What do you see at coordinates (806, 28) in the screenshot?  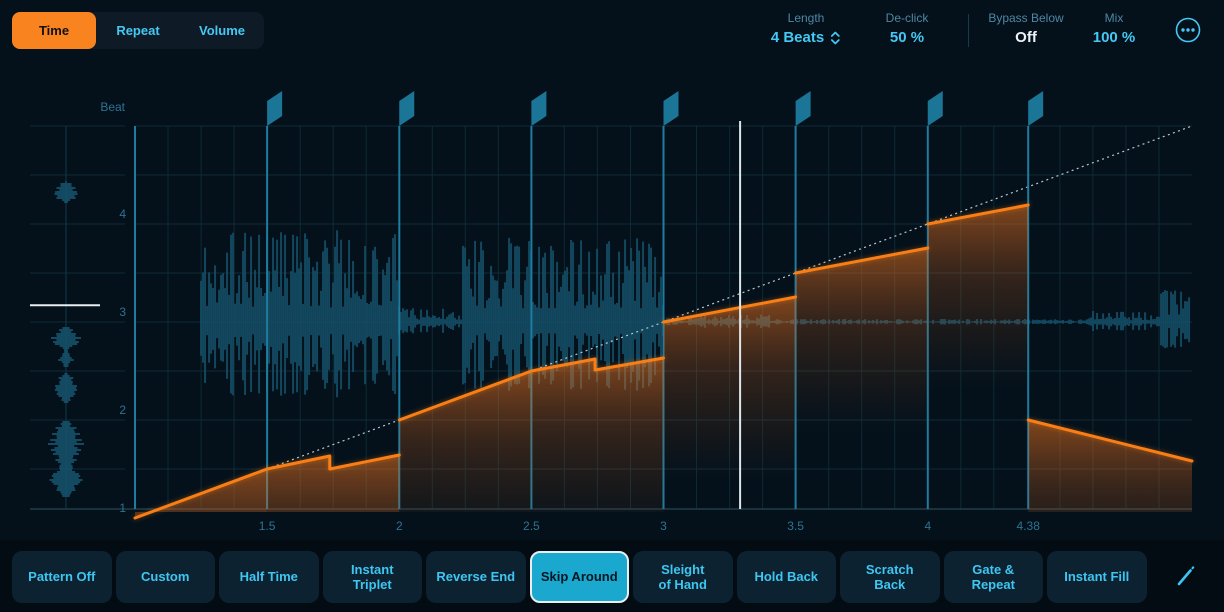 I see `param-length: Length 4 Beats` at bounding box center [806, 28].